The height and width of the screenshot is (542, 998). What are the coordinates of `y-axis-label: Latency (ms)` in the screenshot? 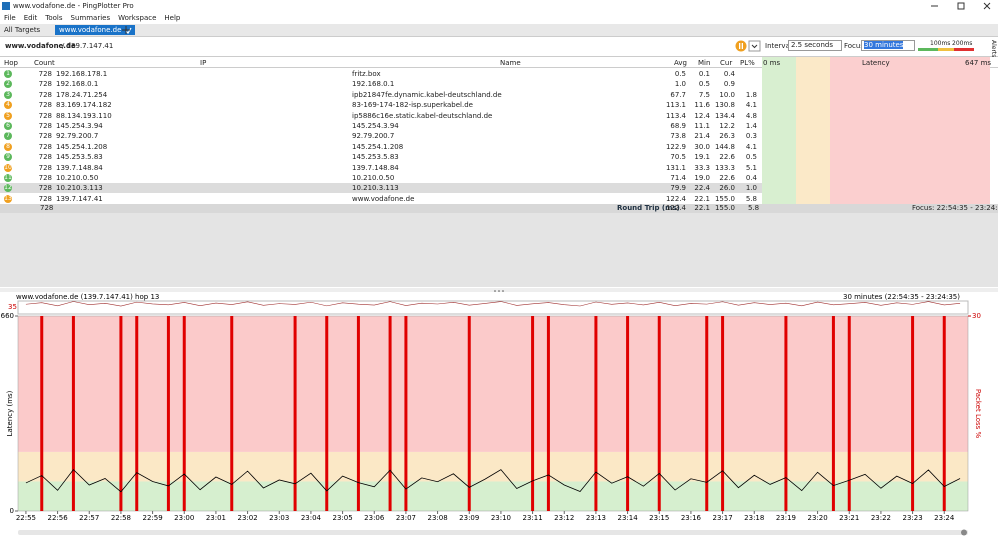 It's located at (10, 413).